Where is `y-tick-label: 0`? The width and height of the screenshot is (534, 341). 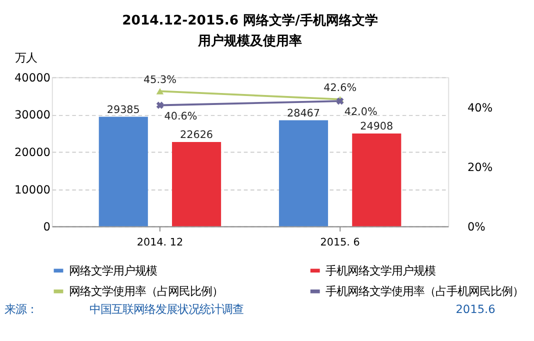 y-tick-label: 0 is located at coordinates (46, 227).